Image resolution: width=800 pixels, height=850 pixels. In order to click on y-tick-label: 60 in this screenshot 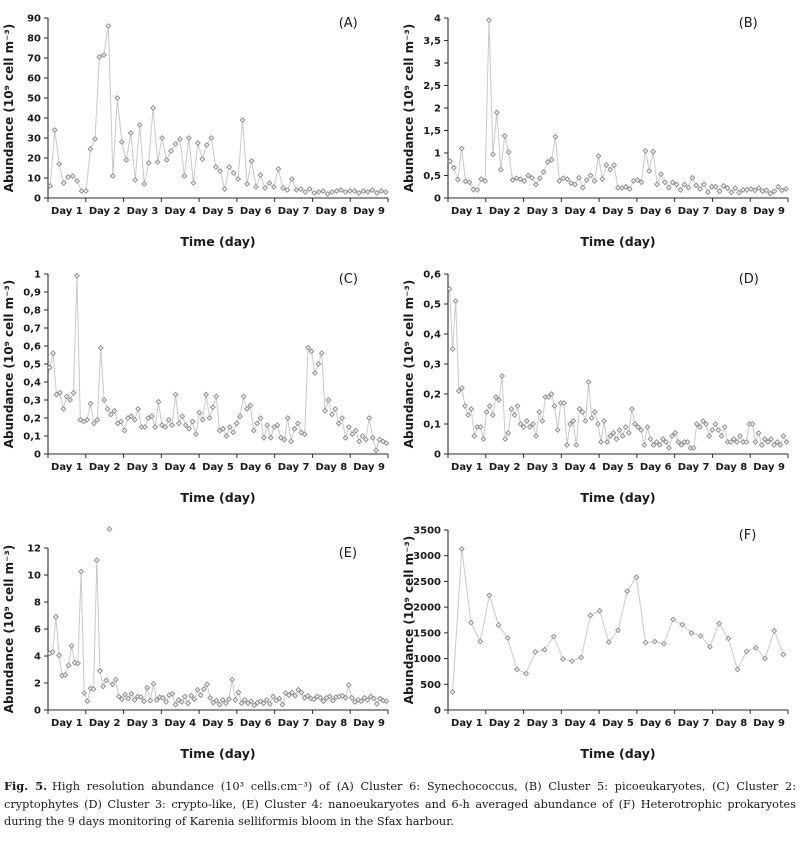, I will do `click(34, 79)`.